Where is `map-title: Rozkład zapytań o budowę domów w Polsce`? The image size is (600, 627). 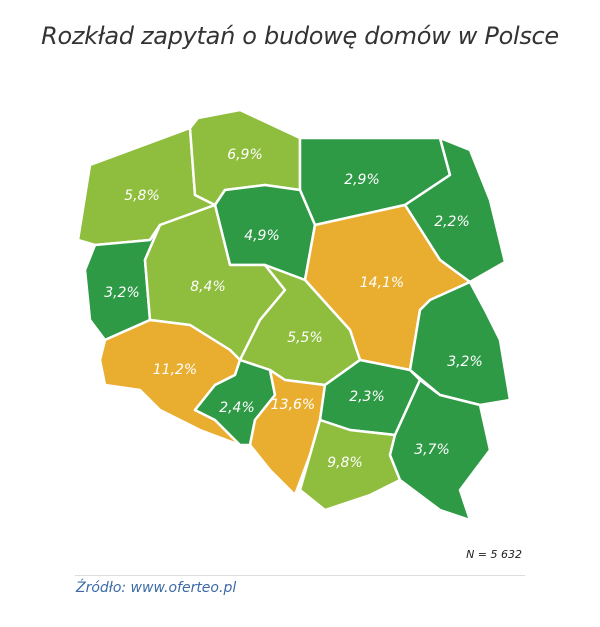 map-title: Rozkład zapytań o budowę domów w Polsce is located at coordinates (300, 36).